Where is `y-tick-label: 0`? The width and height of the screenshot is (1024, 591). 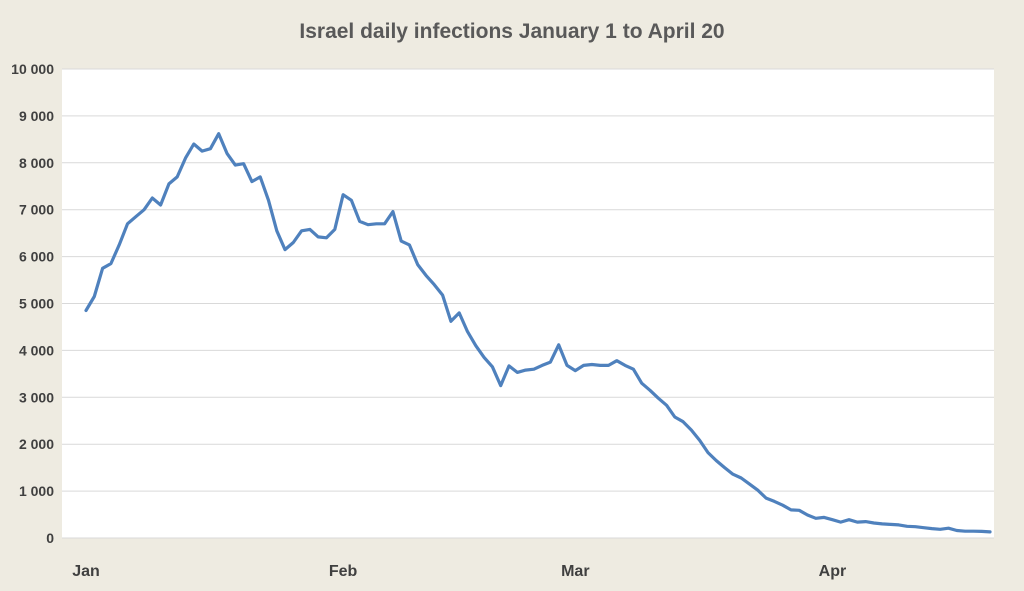
y-tick-label: 0 is located at coordinates (50, 538).